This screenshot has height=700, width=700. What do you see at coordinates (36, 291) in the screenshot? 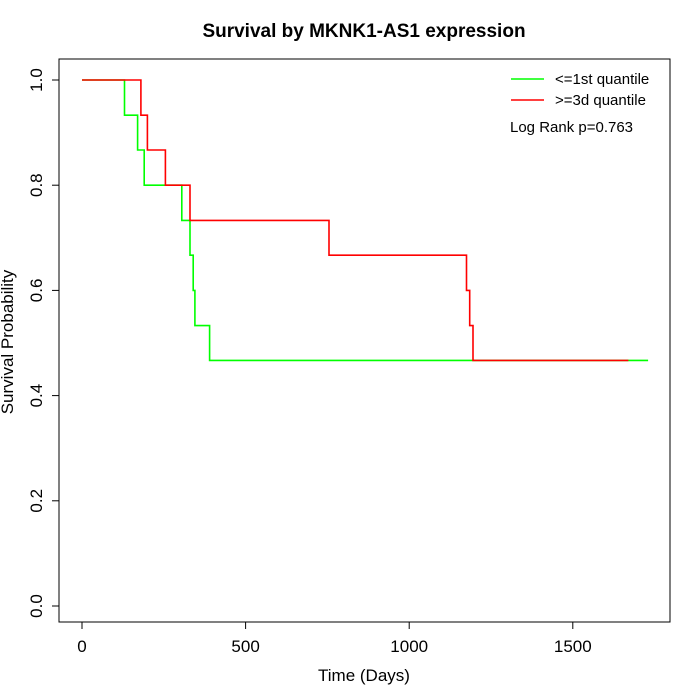
I see `y-tick-label: 0.6` at bounding box center [36, 291].